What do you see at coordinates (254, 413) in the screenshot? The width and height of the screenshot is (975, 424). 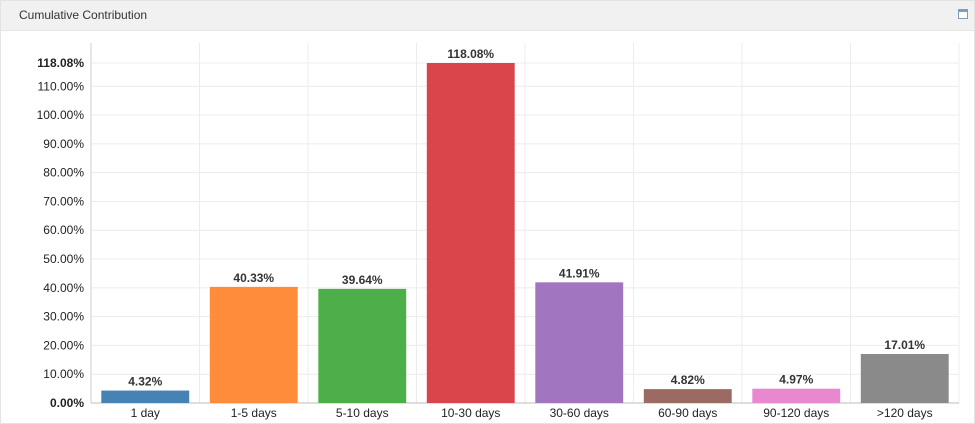 I see `x-tick-label: 1-5 days` at bounding box center [254, 413].